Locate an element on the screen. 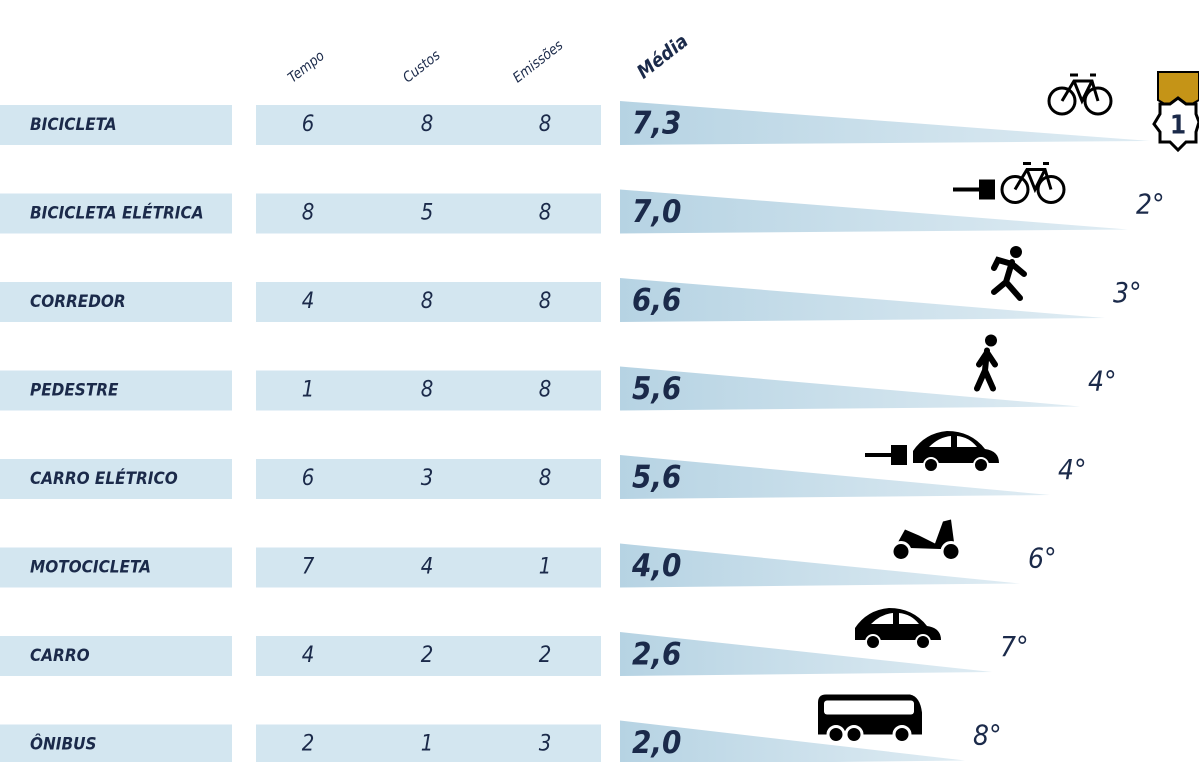 The height and width of the screenshot is (762, 1199). row-name: CARRO ELÉTRICO is located at coordinates (104, 478).